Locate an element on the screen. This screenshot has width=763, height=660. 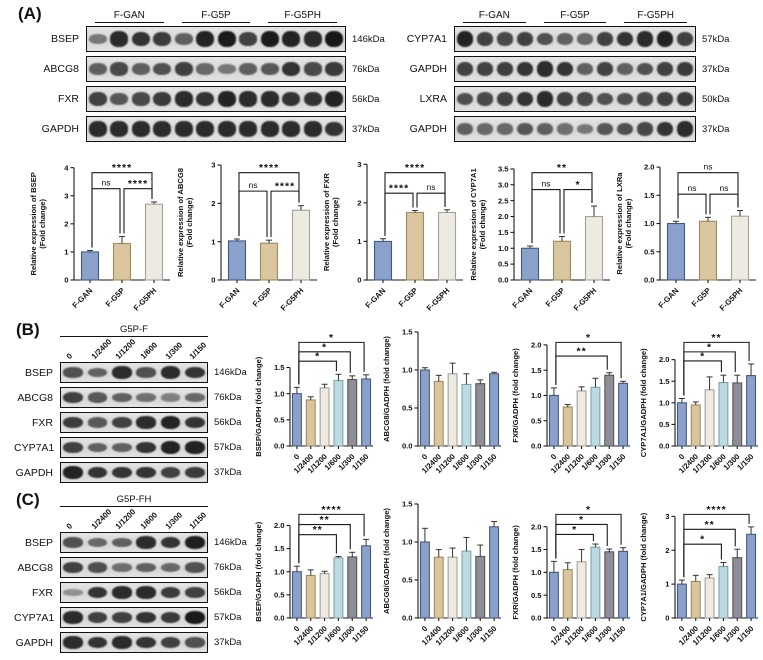
molecular-weight-label: 37kDa is located at coordinates (716, 129).